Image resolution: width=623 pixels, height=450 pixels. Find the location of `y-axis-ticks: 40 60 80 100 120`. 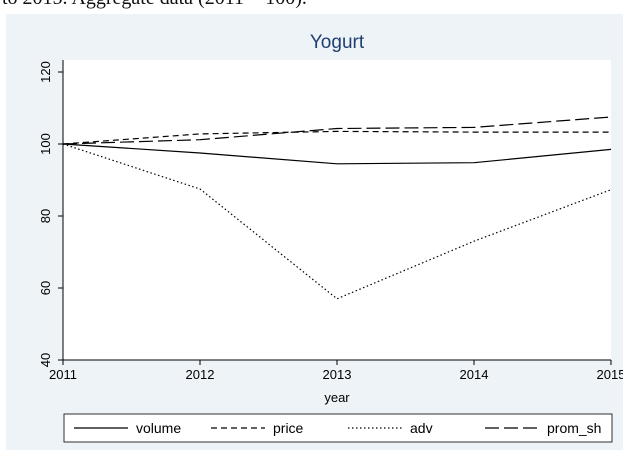

y-axis-ticks: 40 60 80 100 120 is located at coordinates (50, 214).